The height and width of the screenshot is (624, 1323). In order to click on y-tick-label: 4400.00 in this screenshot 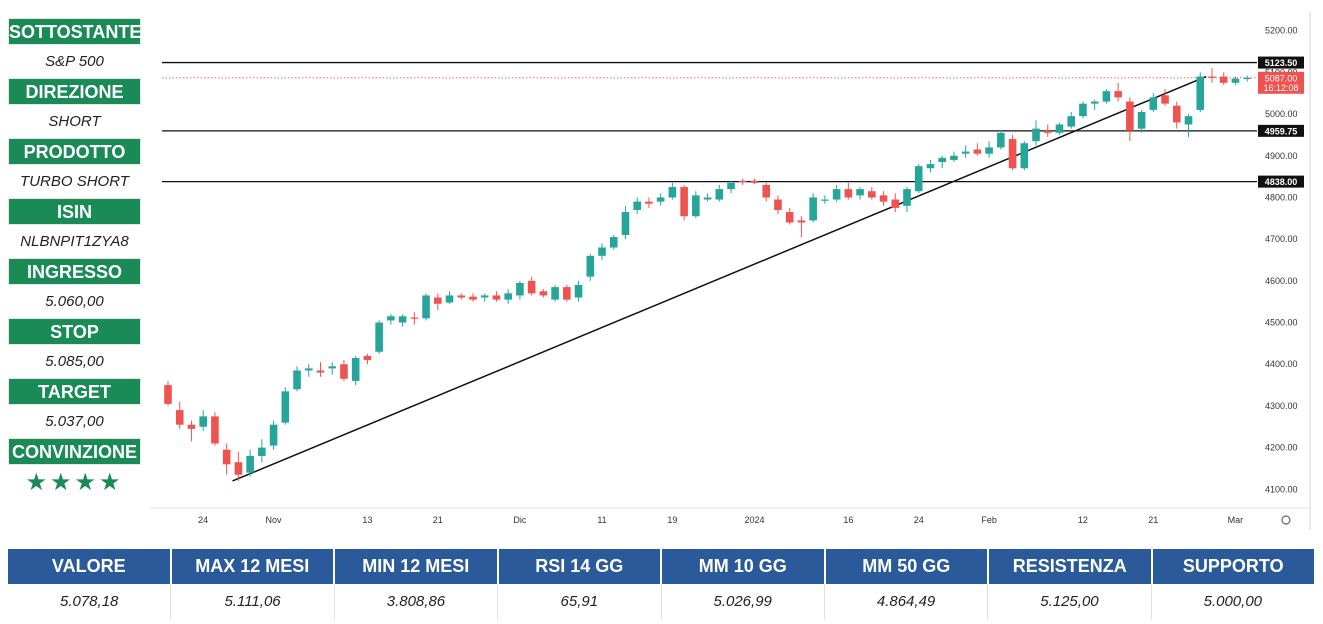, I will do `click(1281, 364)`.